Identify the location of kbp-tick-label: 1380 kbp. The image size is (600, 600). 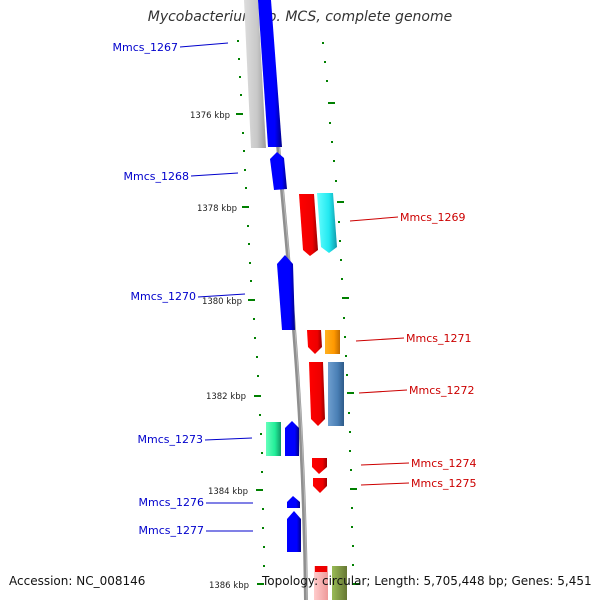
(222, 302).